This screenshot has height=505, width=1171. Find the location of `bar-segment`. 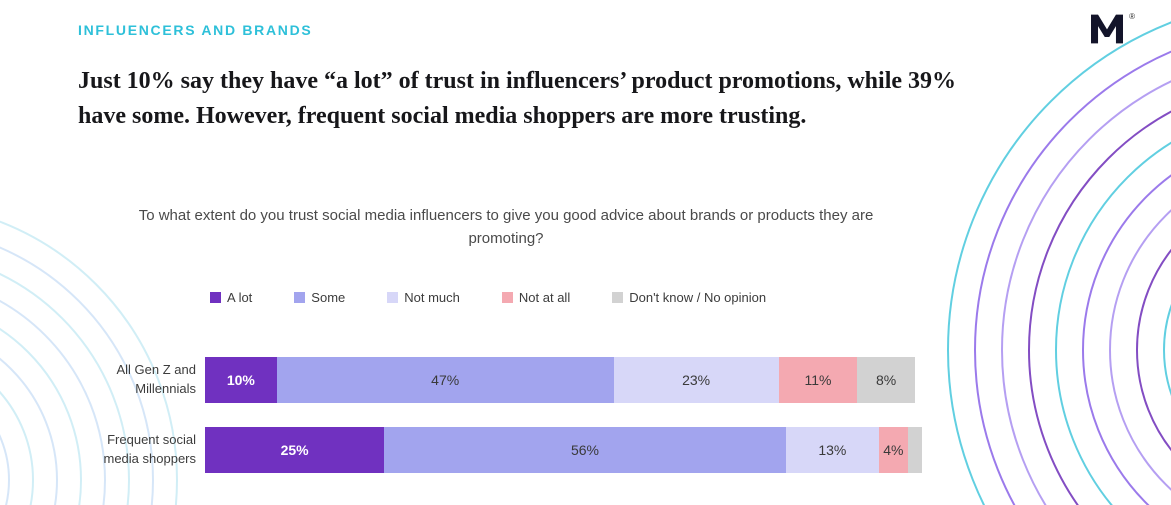

bar-segment is located at coordinates (914, 450).